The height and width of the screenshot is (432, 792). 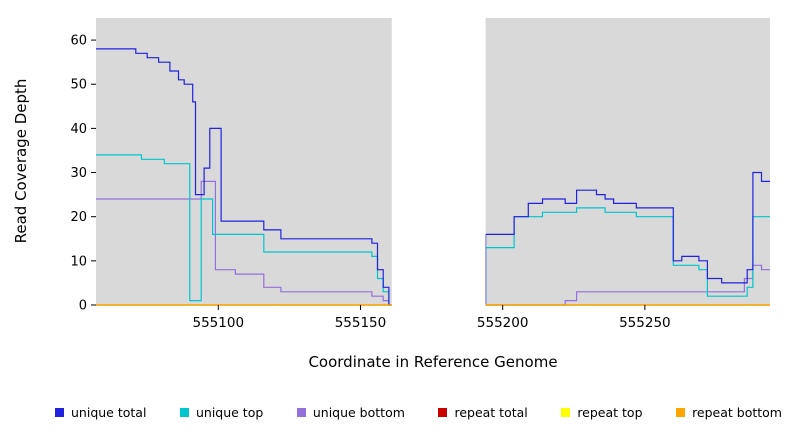 I want to click on y-tick-label: 50, so click(x=78, y=85).